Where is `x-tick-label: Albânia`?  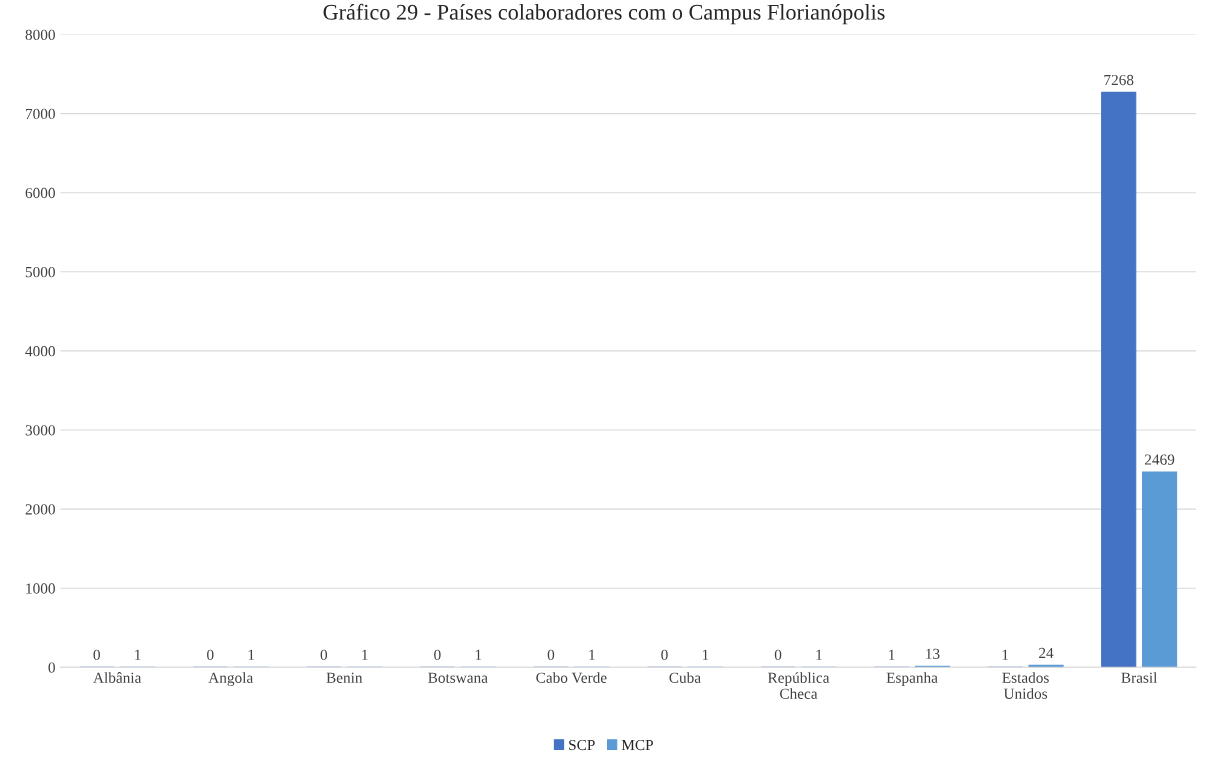
x-tick-label: Albânia is located at coordinates (117, 677).